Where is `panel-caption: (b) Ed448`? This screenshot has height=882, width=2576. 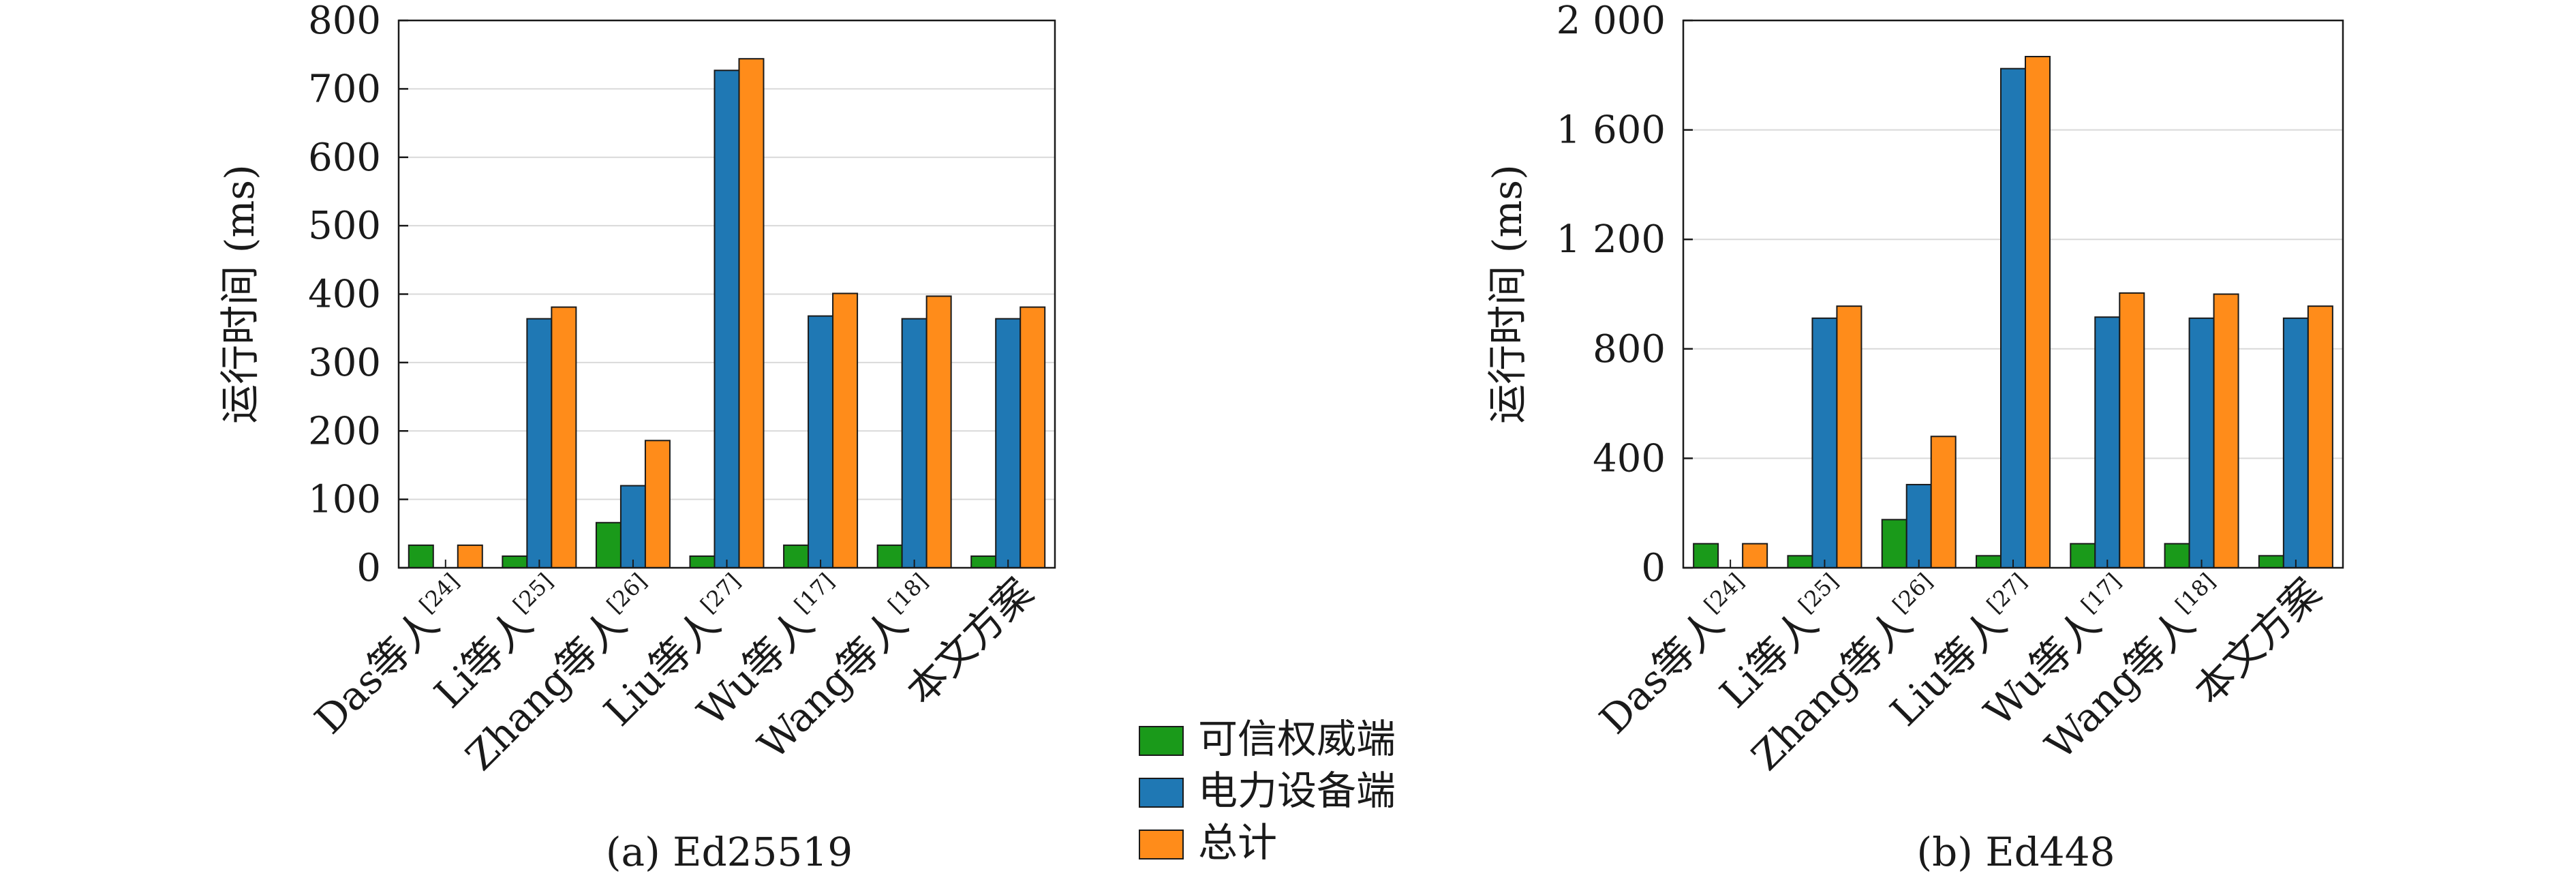
panel-caption: (b) Ed448 is located at coordinates (2016, 852).